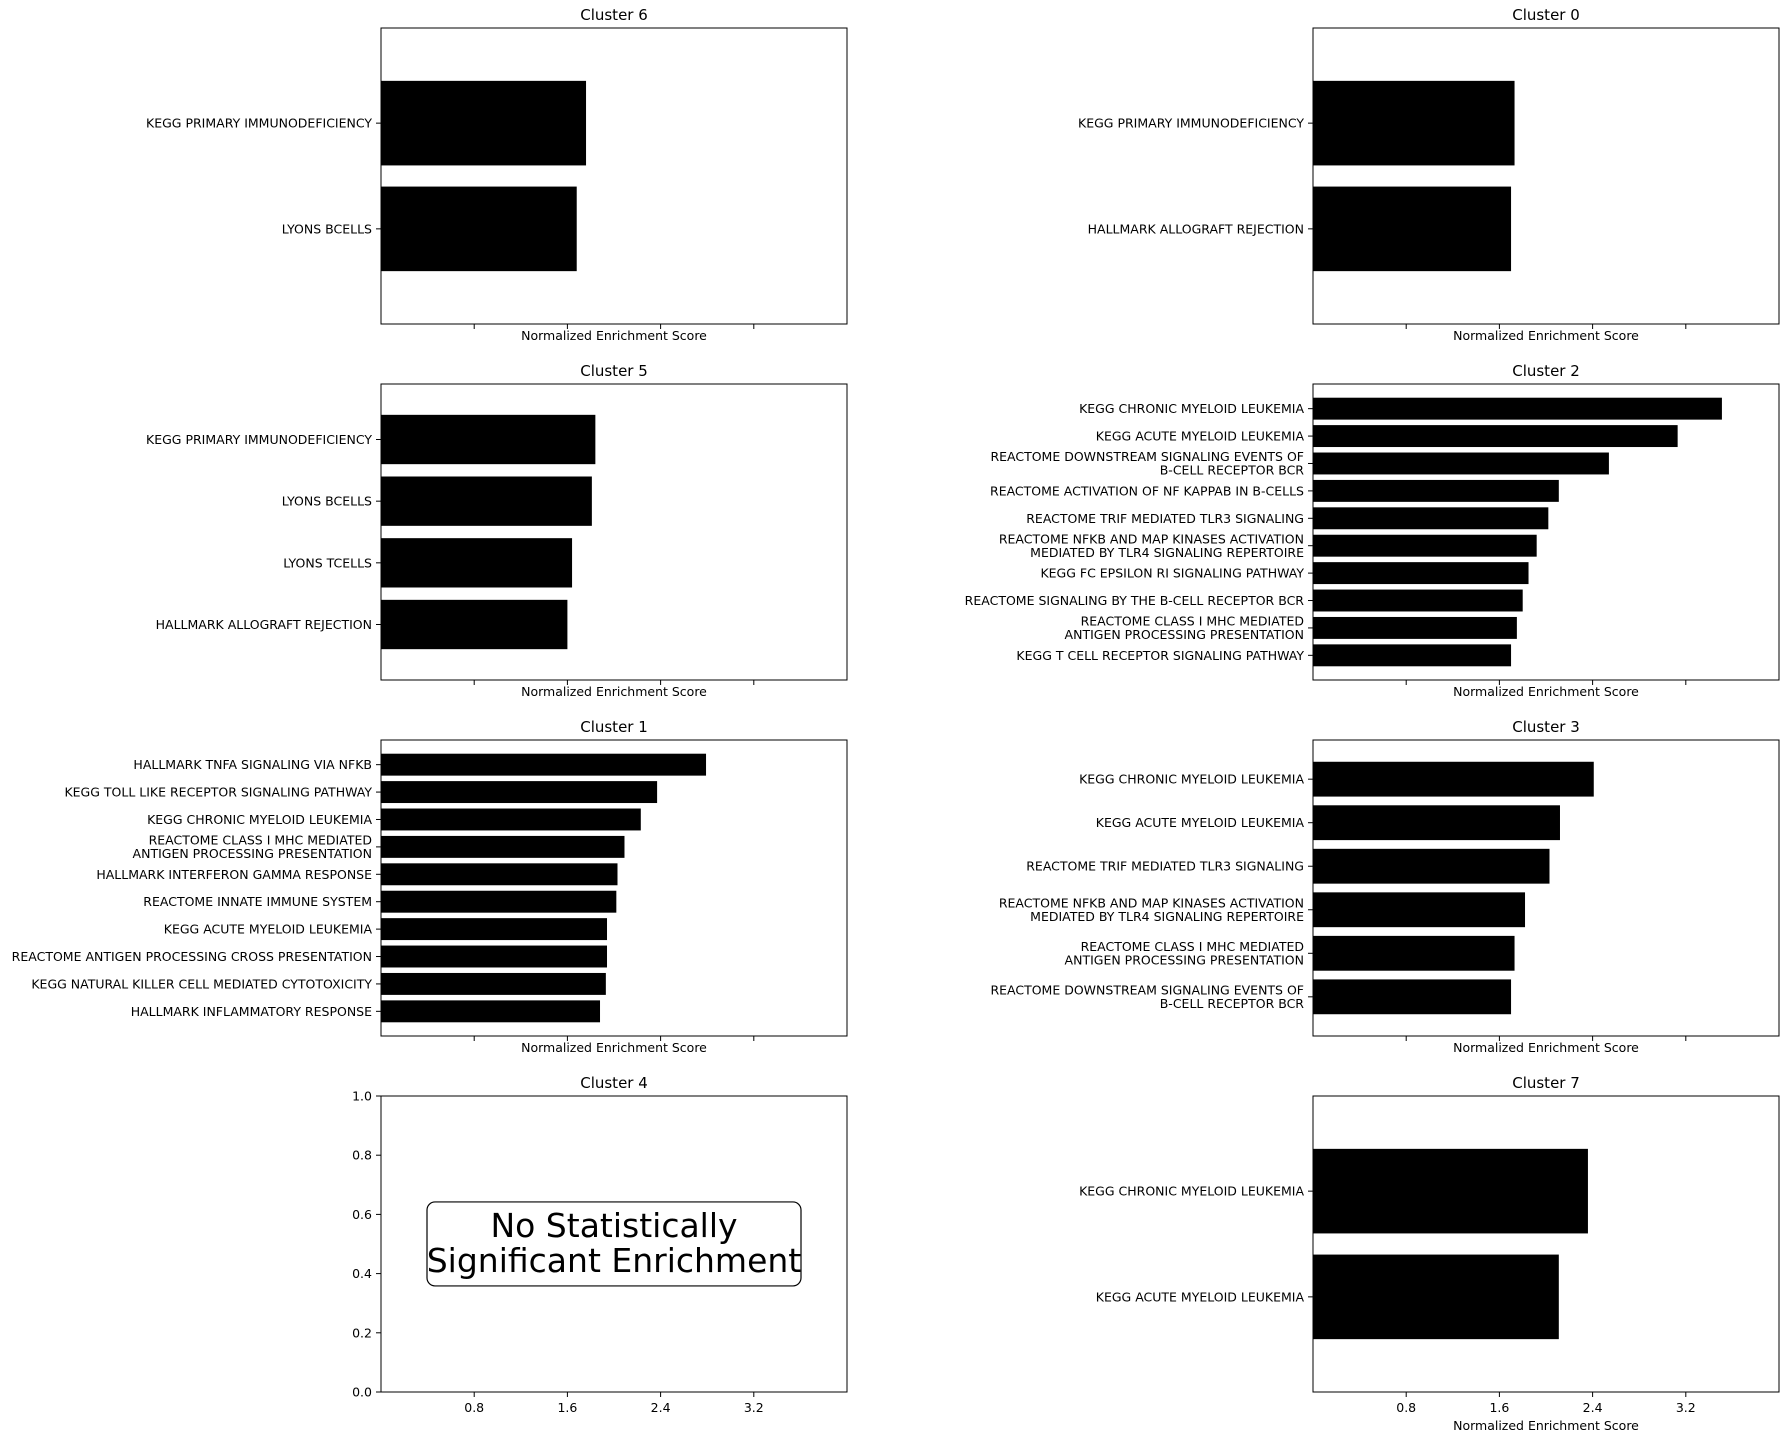 This screenshot has height=1434, width=1789. I want to click on y-tick-label: 0.4, so click(362, 1273).